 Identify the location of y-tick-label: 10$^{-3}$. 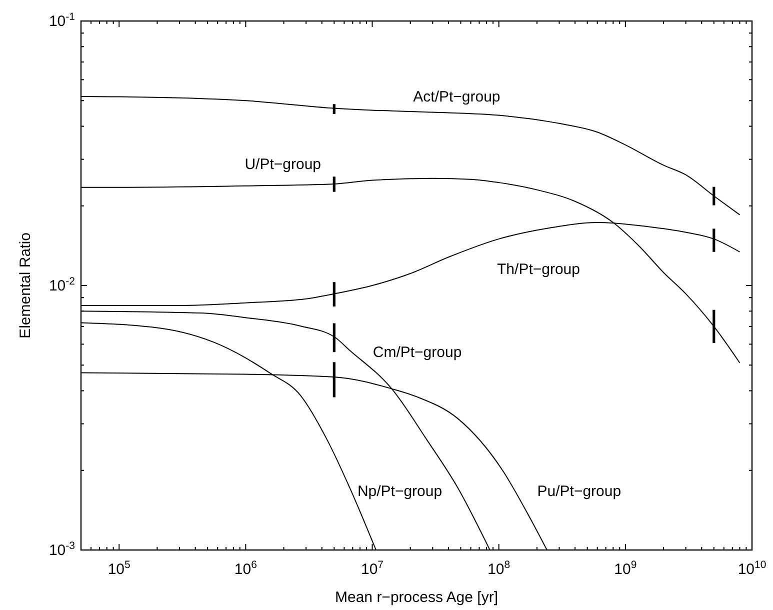
(62, 549).